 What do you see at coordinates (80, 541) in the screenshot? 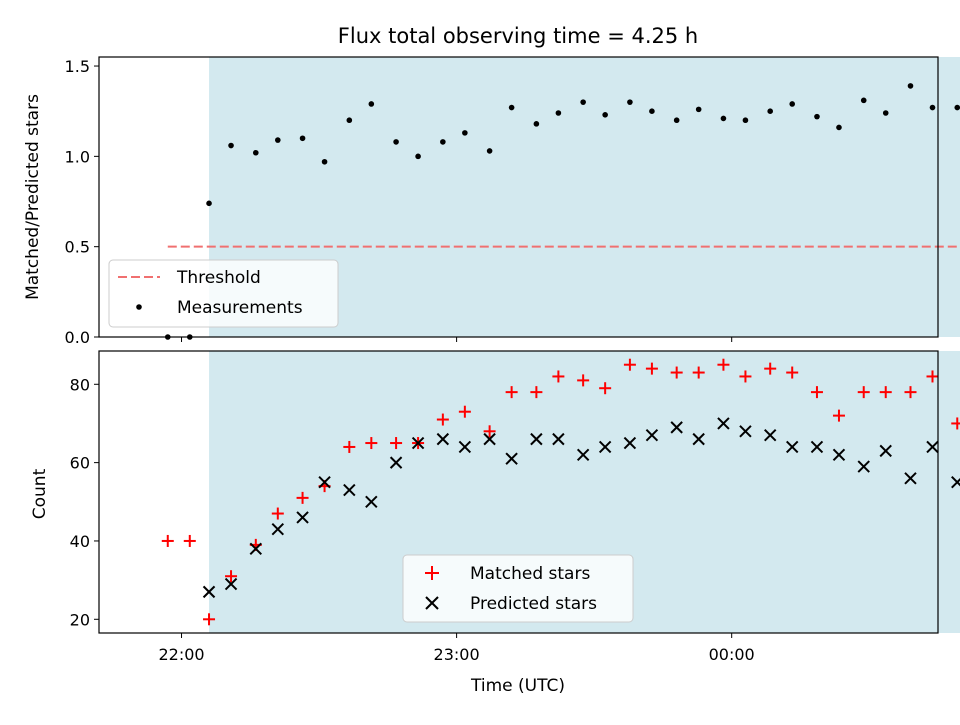
I see `y-tick-label: 40` at bounding box center [80, 541].